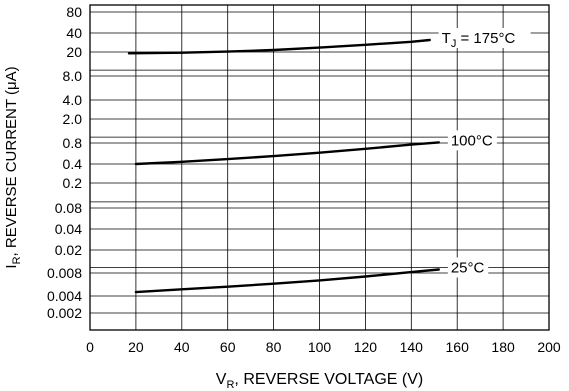  I want to click on y-tick-label: 4.0, so click(73, 100).